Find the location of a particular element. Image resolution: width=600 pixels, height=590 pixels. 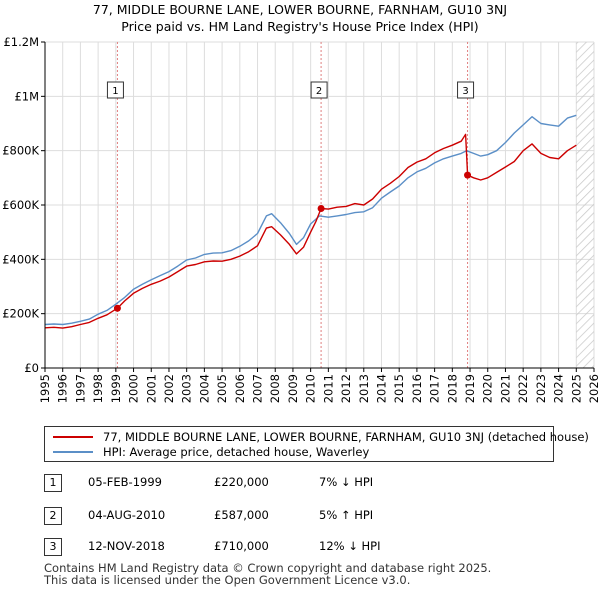

x-tick-label: 1998 is located at coordinates (98, 388).